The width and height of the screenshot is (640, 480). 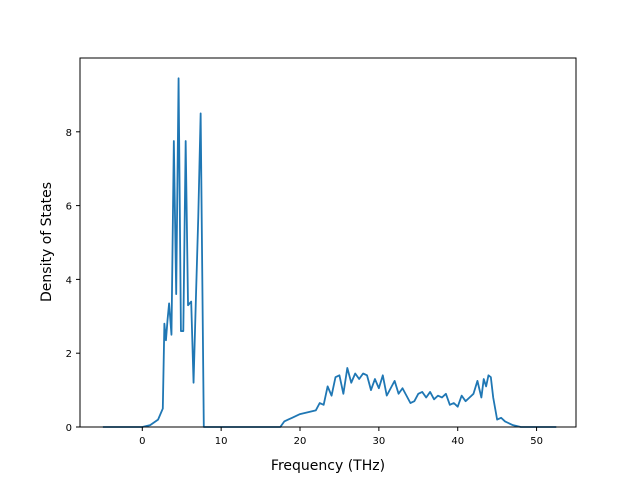 I want to click on x-tick-label: 40, so click(x=457, y=441).